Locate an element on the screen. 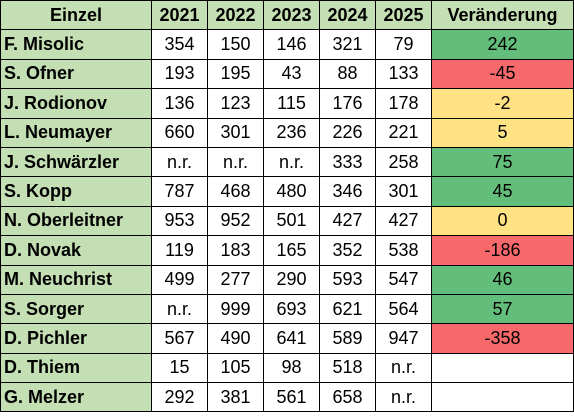  ranking-value: 178 is located at coordinates (403, 103).